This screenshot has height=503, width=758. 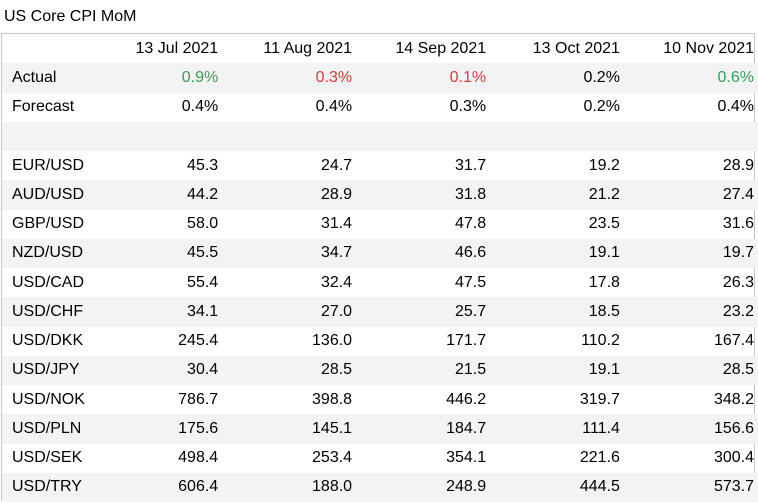 I want to click on pair-row: USD/JPY 30.4 28.5 21.5 19.1 28.5, so click(x=380, y=370).